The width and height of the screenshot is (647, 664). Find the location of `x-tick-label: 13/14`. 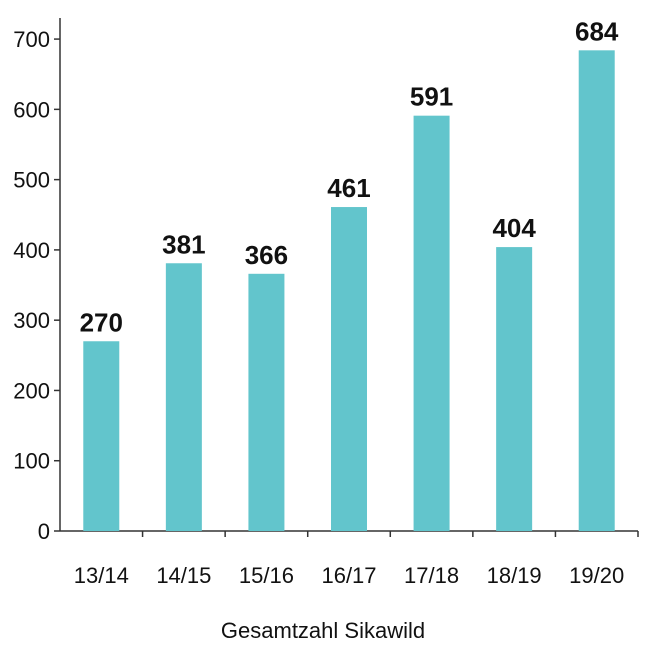

x-tick-label: 13/14 is located at coordinates (101, 575).